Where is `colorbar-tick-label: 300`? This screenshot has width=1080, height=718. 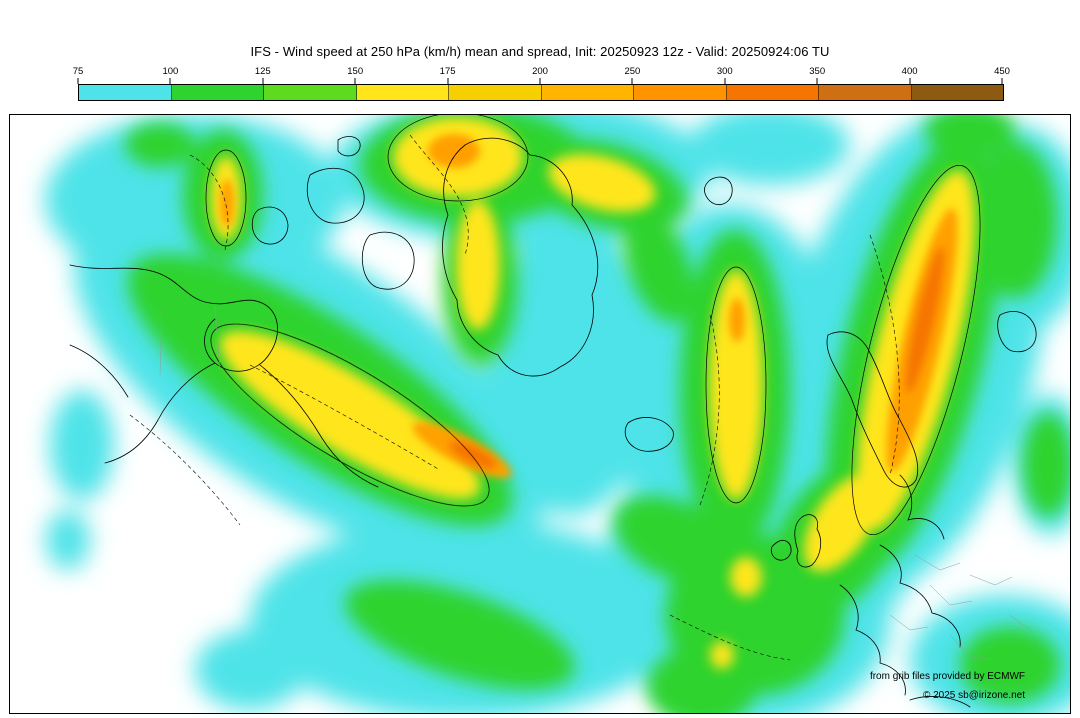 colorbar-tick-label: 300 is located at coordinates (724, 71).